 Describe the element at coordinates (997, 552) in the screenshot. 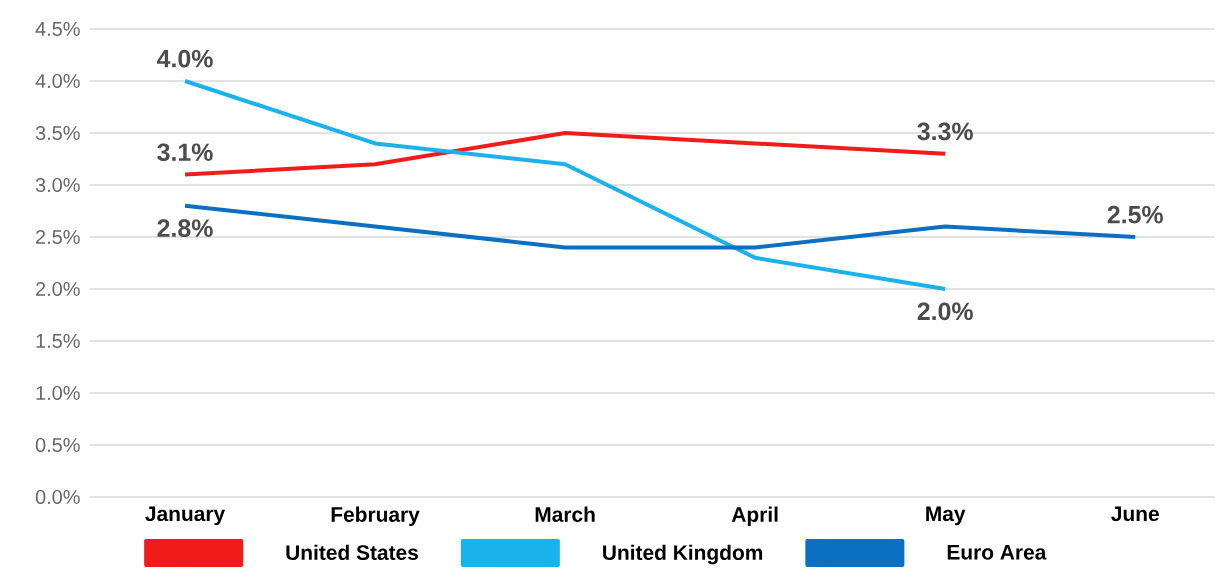

I see `legend-label: Euro Area` at that location.